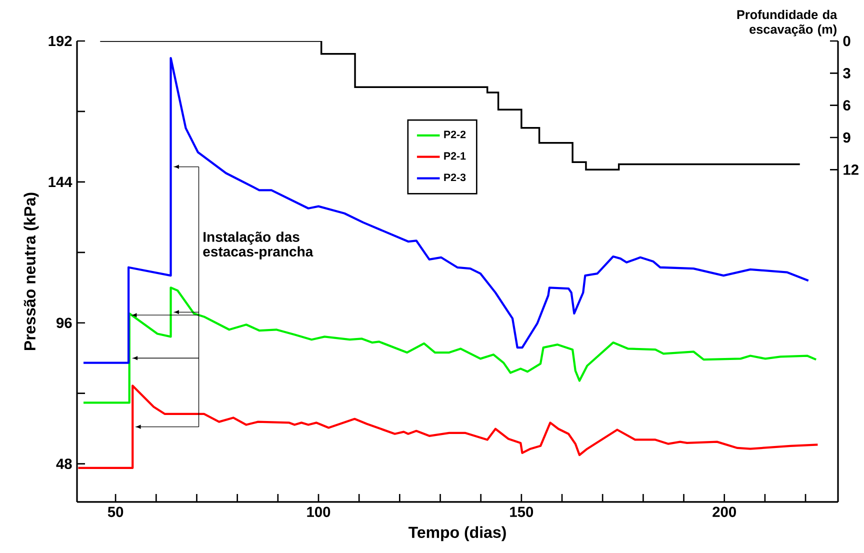 The height and width of the screenshot is (553, 864). Describe the element at coordinates (846, 73) in the screenshot. I see `y2-tick-label: 3` at that location.